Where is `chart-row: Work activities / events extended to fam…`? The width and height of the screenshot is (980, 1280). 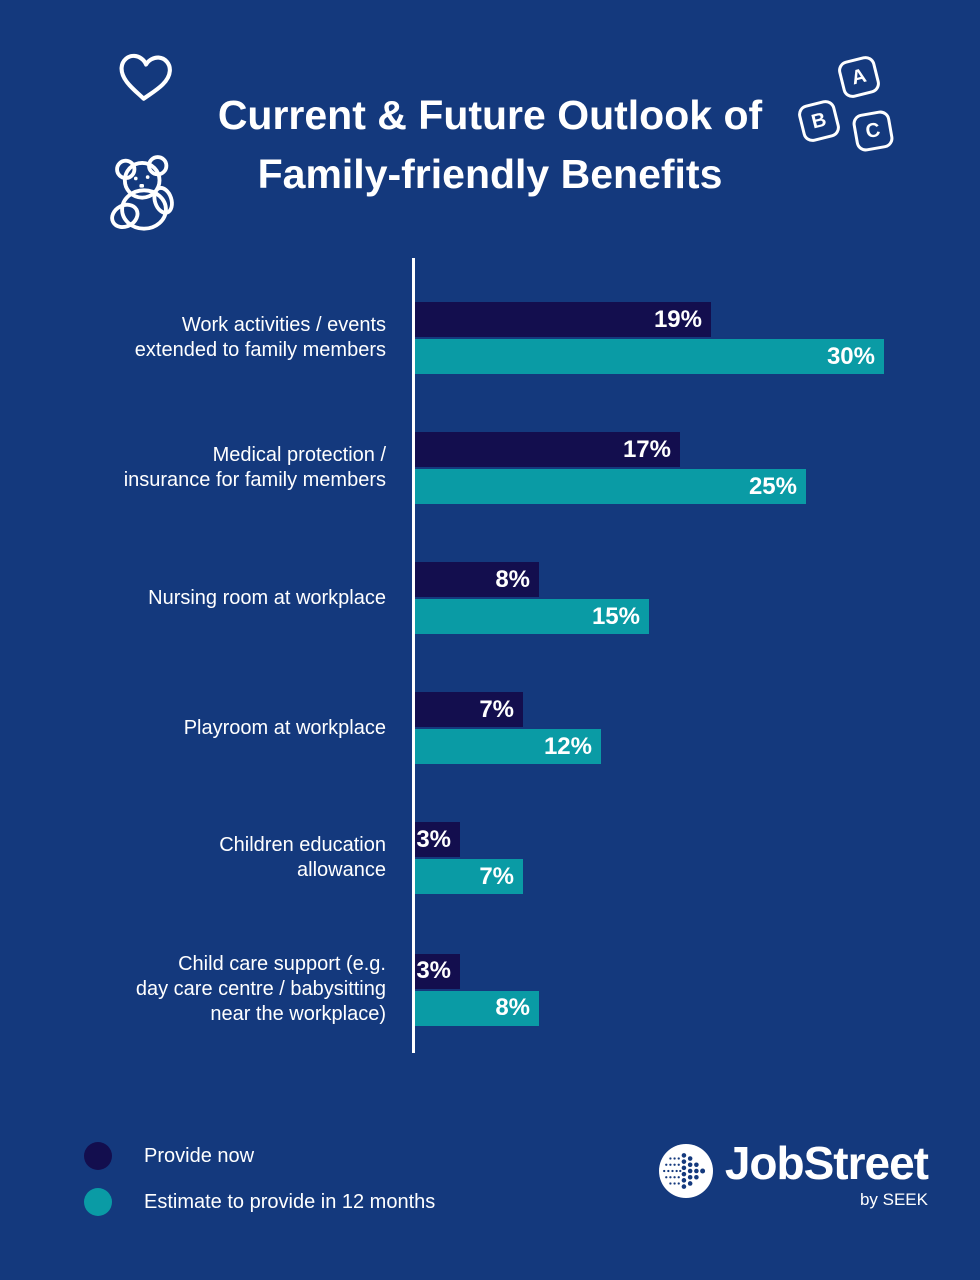
chart-row: Work activities / events extended to fam… is located at coordinates (490, 338).